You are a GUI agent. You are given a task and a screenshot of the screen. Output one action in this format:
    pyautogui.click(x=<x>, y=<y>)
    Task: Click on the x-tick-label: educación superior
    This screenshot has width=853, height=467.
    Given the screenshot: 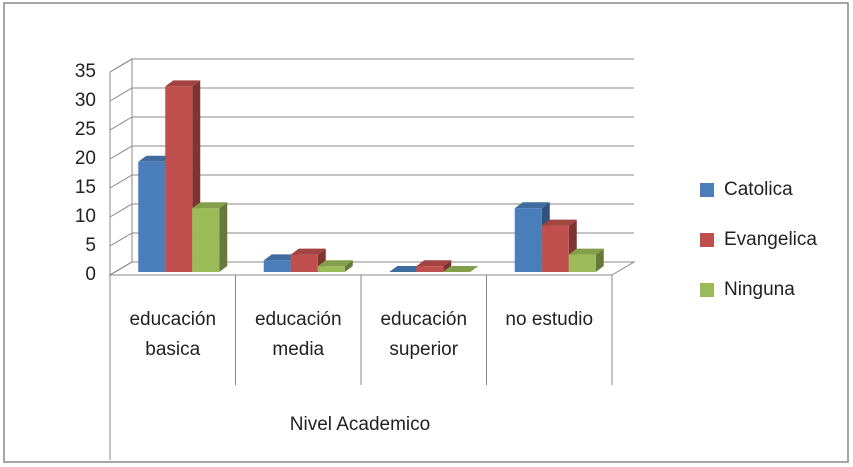 What is the action you would take?
    pyautogui.click(x=424, y=334)
    